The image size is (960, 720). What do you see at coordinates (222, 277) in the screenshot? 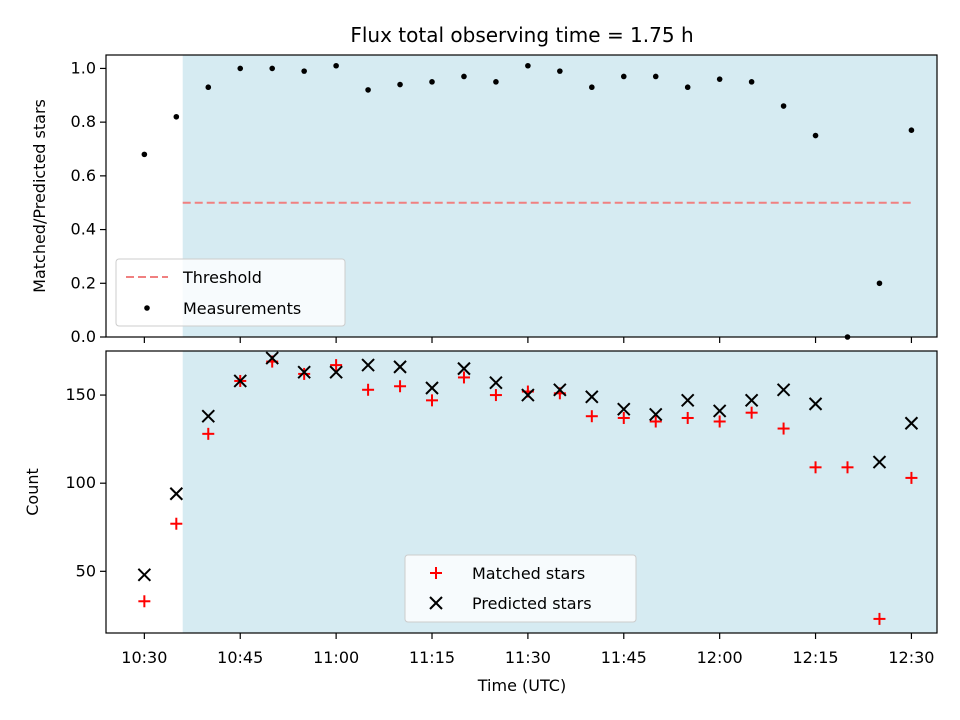
I see `legend-threshold-label: Threshold` at bounding box center [222, 277].